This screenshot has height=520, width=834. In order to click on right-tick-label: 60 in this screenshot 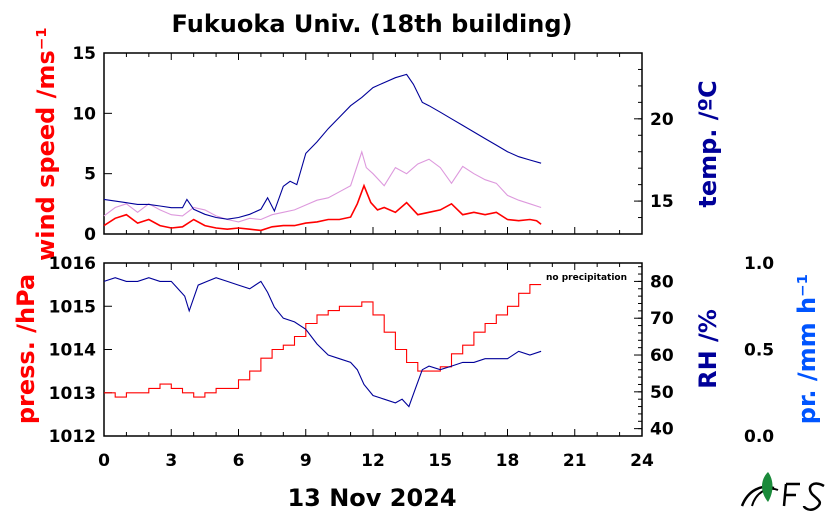, I will do `click(662, 356)`.